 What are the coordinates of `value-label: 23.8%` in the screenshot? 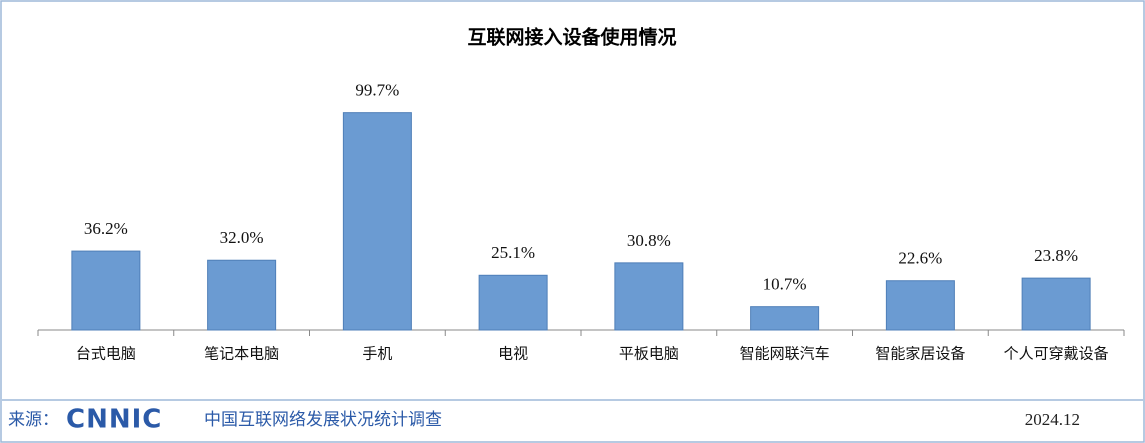 It's located at (1056, 255).